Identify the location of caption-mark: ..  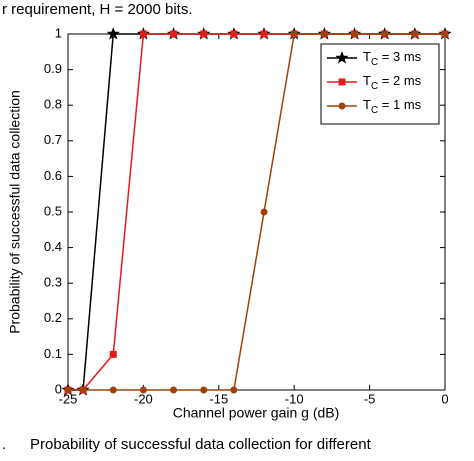
(4, 444).